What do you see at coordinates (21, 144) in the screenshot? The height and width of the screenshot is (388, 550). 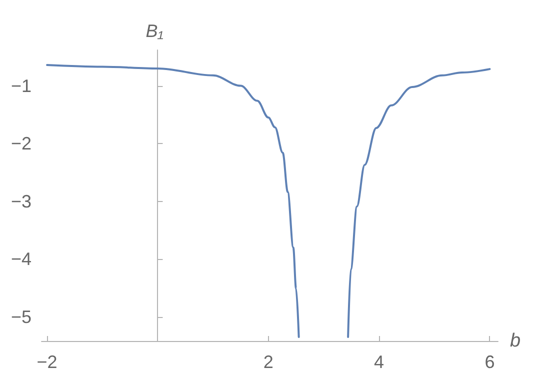 I see `y-tick-label: −2` at bounding box center [21, 144].